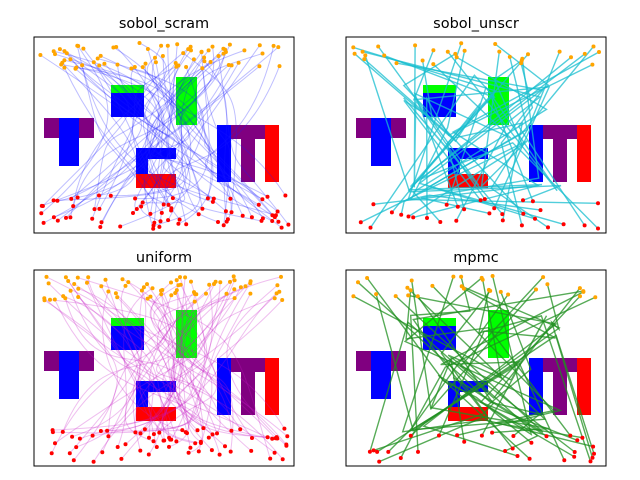 This screenshot has width=640, height=480. What do you see at coordinates (156, 181) in the screenshot?
I see `obstacle-c-base` at bounding box center [156, 181].